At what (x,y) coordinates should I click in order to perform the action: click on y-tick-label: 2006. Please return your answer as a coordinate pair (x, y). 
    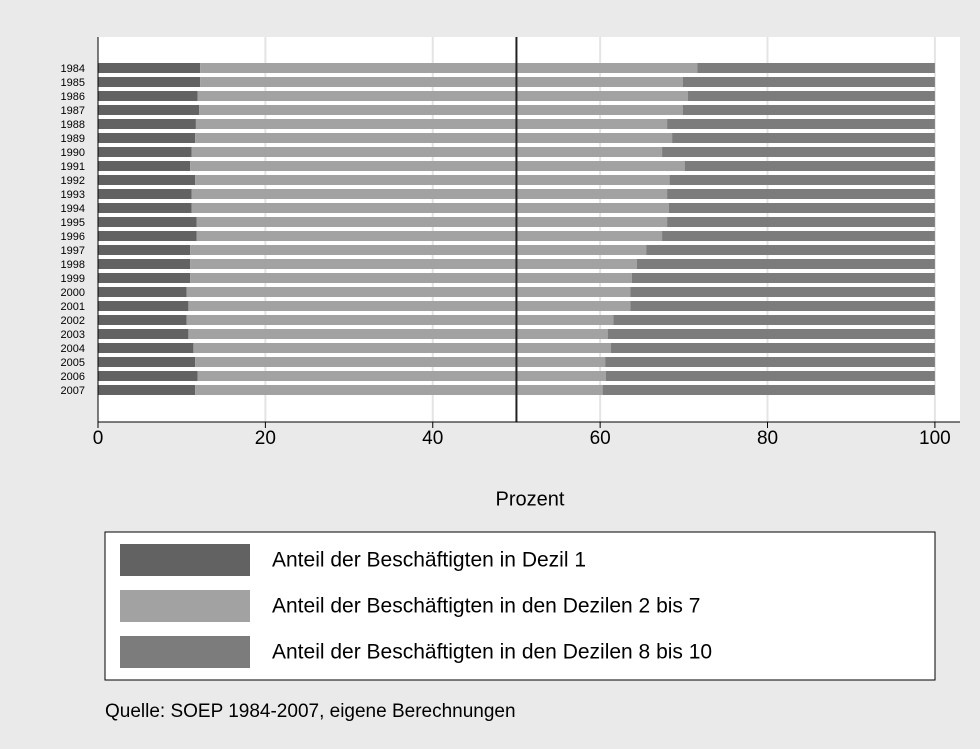
    Looking at the image, I should click on (73, 377).